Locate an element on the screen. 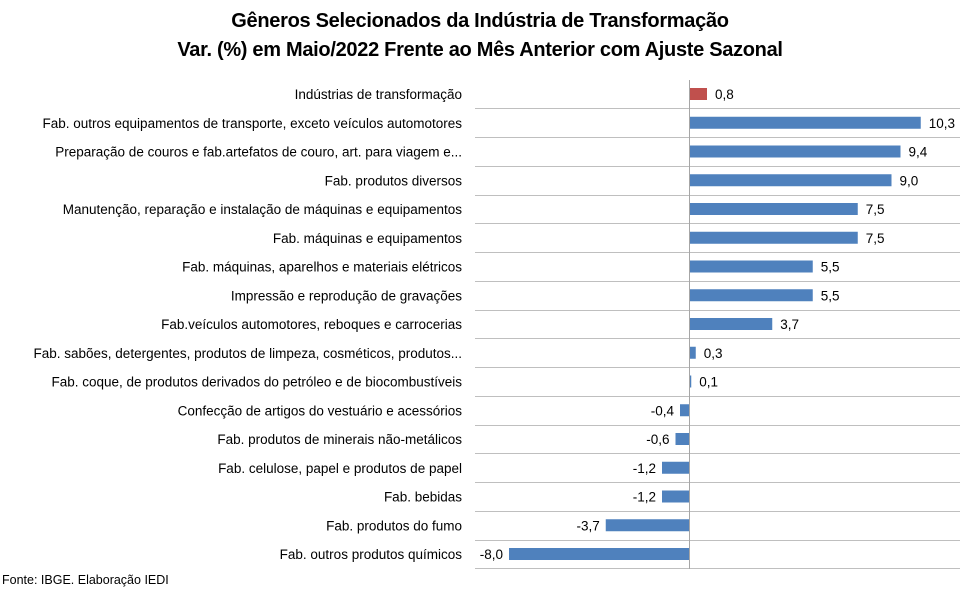  category-label: Impressão e reprodução de gravações is located at coordinates (346, 295).